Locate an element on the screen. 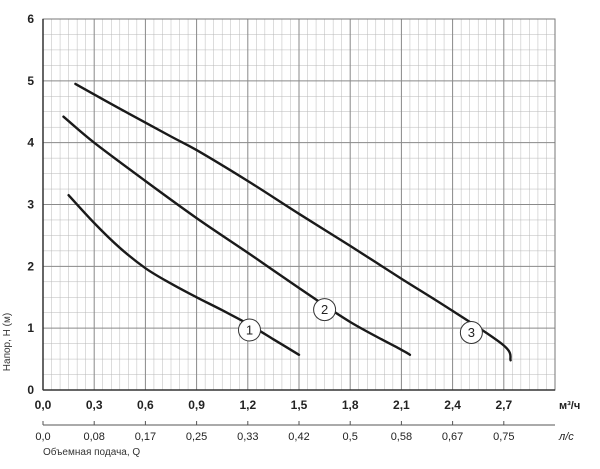 The width and height of the screenshot is (600, 469). x-tick-label: 2,1 is located at coordinates (401, 405).